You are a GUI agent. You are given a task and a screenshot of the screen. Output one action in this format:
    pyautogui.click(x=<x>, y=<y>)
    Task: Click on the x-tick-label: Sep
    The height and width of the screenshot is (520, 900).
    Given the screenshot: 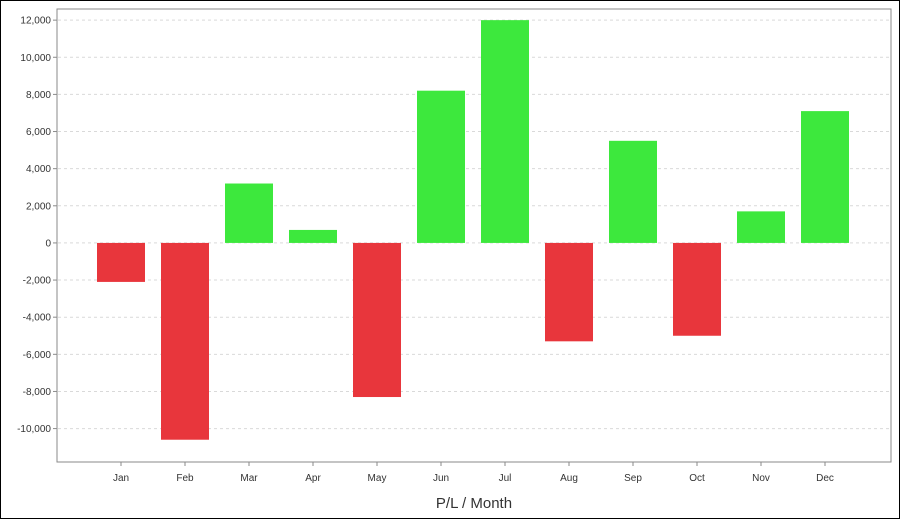 What is the action you would take?
    pyautogui.click(x=633, y=478)
    